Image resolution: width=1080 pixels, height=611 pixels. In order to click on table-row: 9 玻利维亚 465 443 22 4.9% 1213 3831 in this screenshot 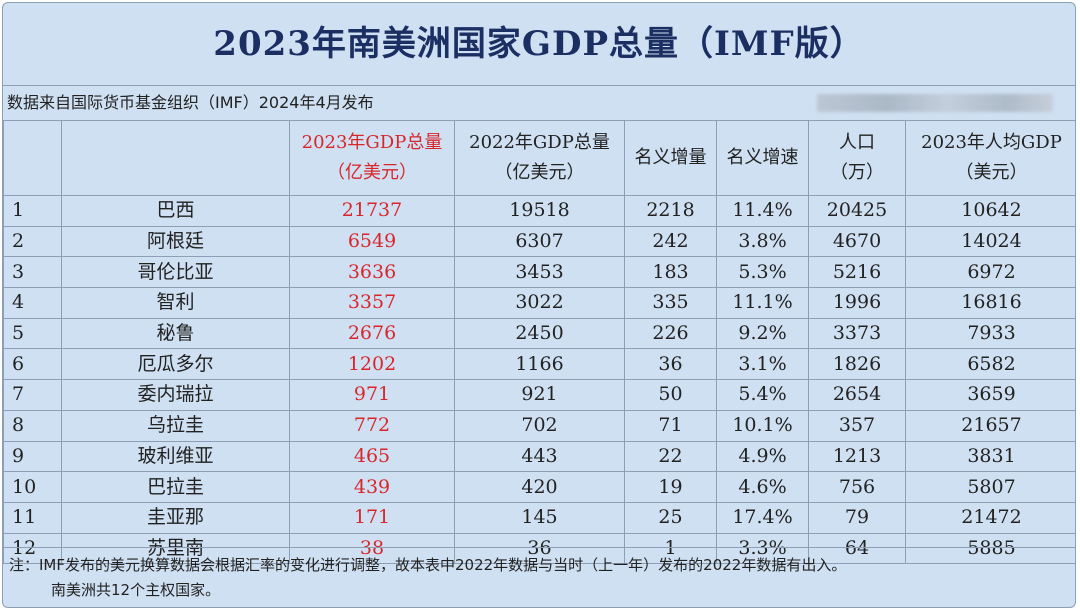, I will do `click(539, 456)`.